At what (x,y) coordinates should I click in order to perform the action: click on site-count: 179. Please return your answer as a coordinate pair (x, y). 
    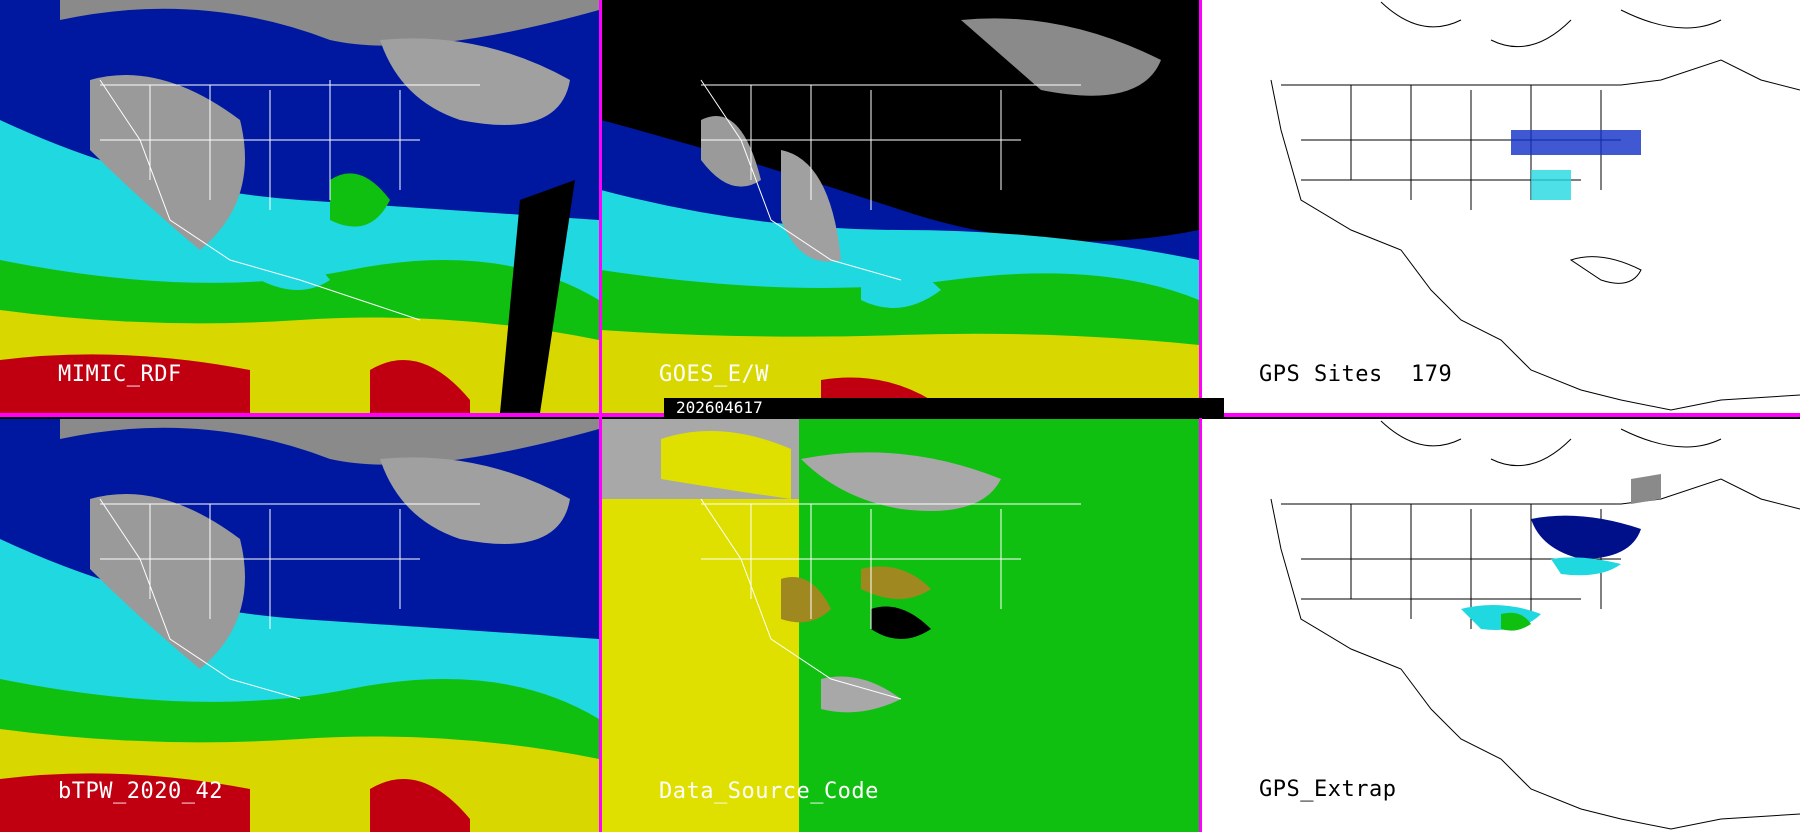
    Looking at the image, I should click on (1432, 374).